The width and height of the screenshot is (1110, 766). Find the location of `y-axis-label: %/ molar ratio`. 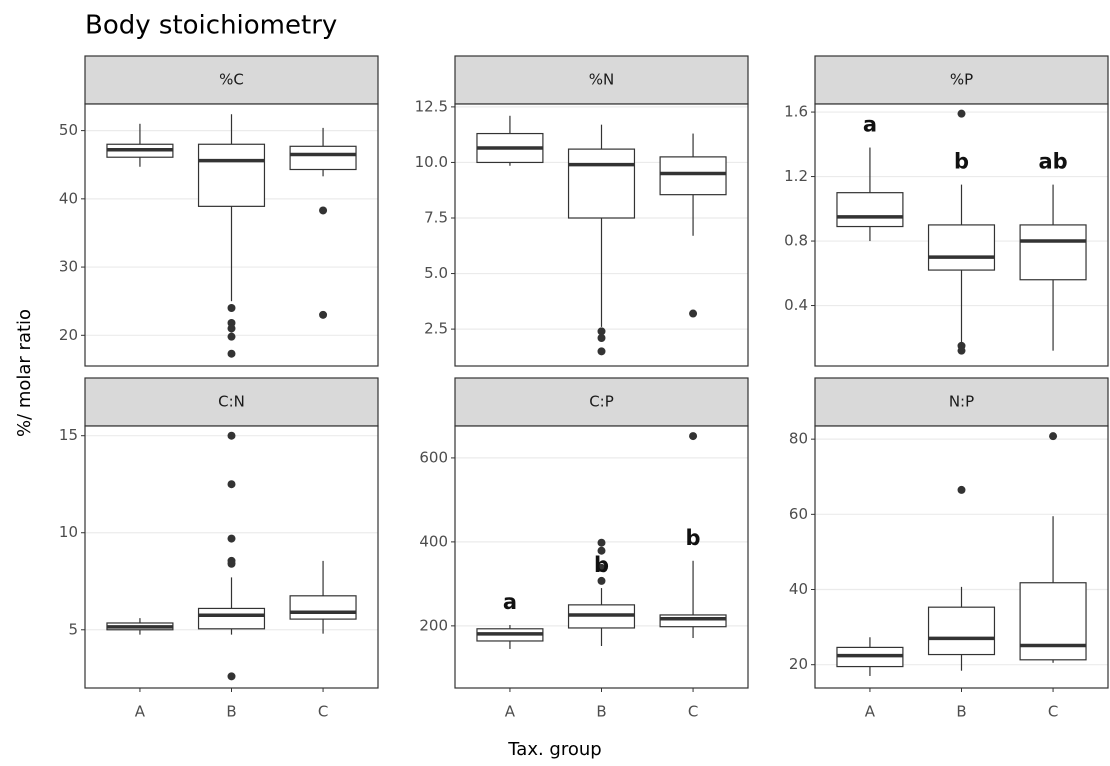

y-axis-label: %/ molar ratio is located at coordinates (24, 373).